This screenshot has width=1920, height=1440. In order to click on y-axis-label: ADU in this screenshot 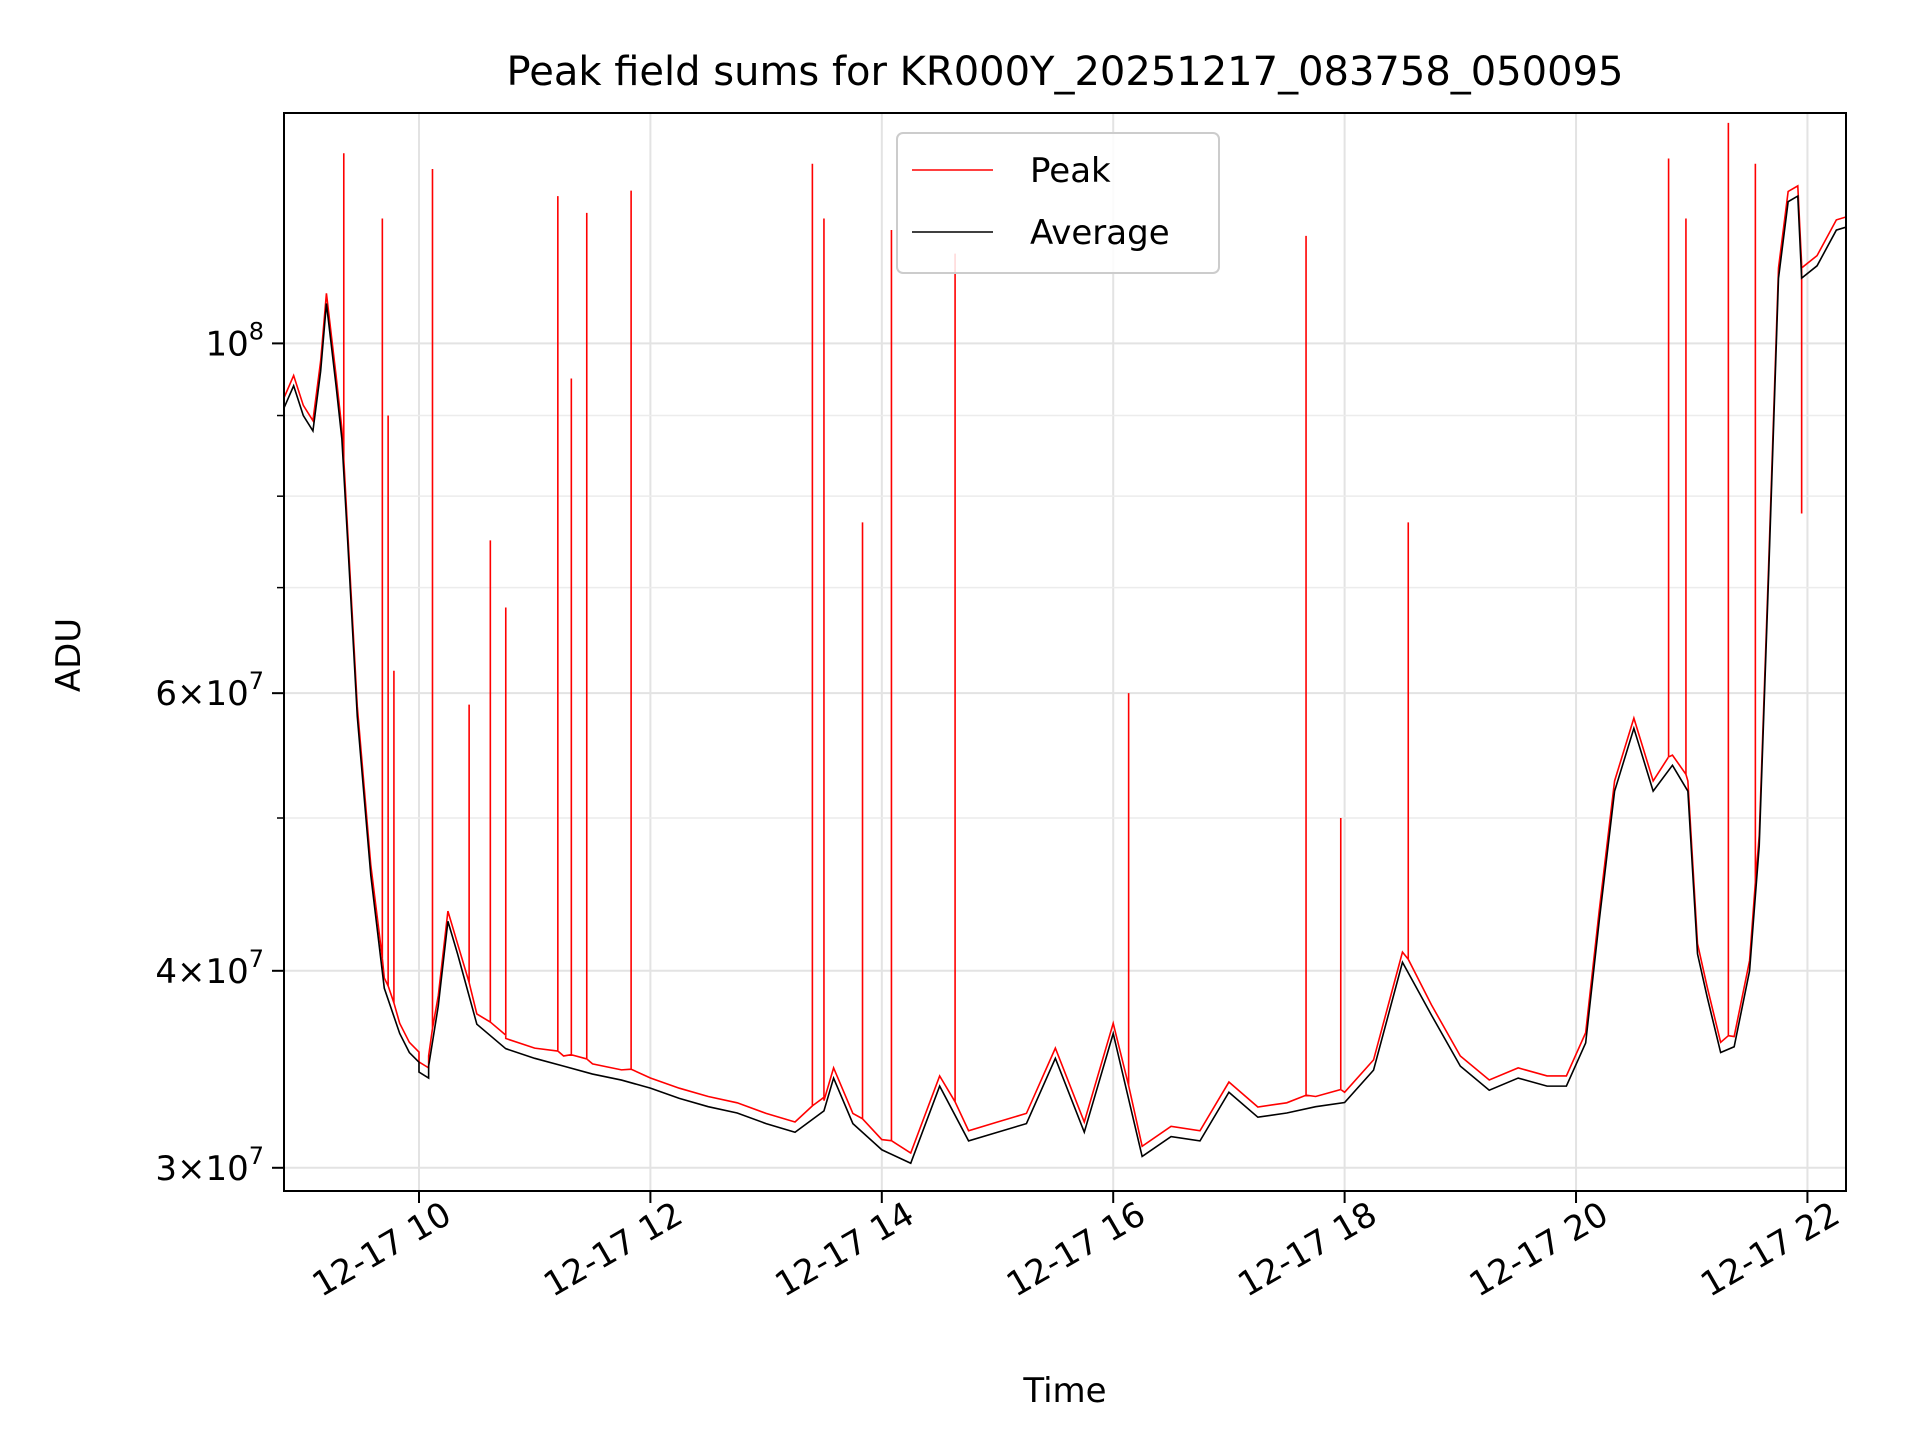, I will do `click(69, 655)`.